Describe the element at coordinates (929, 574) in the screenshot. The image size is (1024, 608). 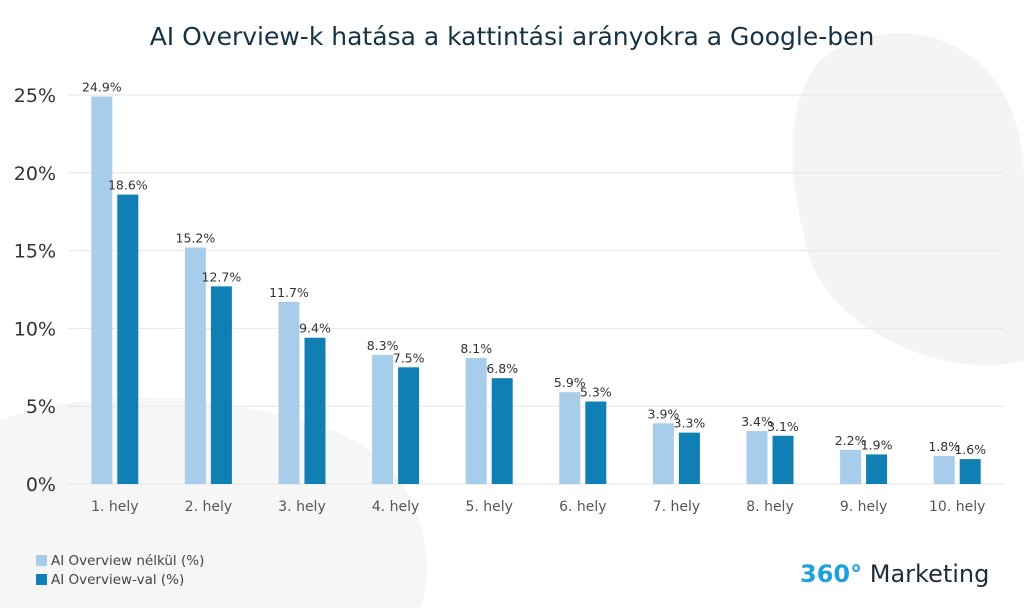
I see `brand-name: Marketing` at that location.